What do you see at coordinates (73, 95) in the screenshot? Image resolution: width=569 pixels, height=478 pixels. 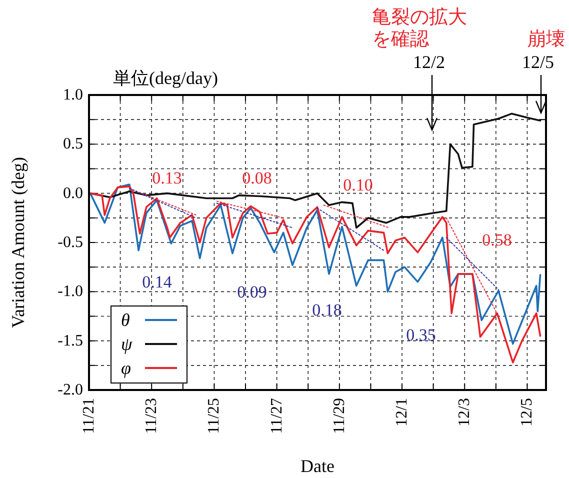 I see `y-tick-label: 1.0` at bounding box center [73, 95].